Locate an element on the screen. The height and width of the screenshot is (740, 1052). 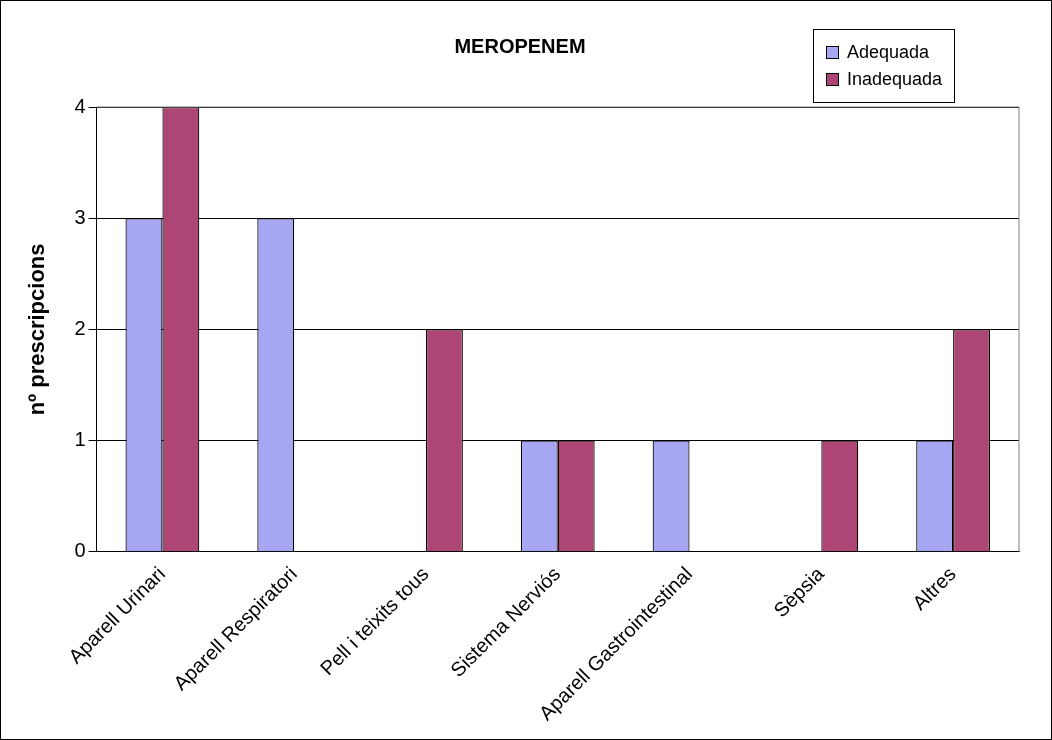
chart-title: MEROPENEM is located at coordinates (520, 45).